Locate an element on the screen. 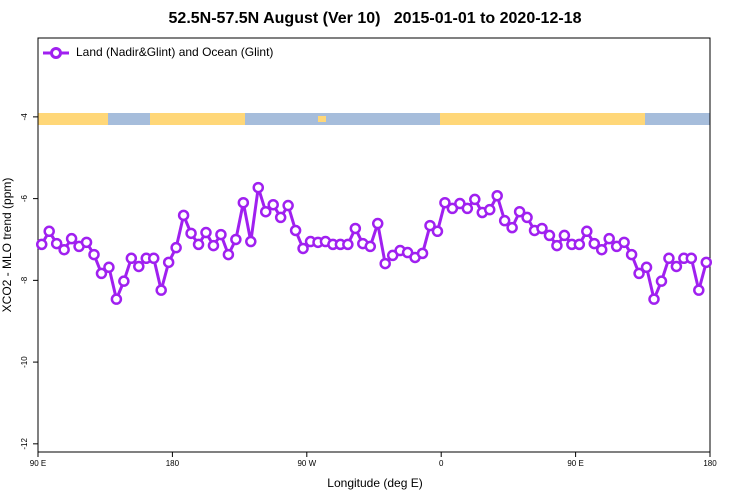 This screenshot has width=750, height=500. y-tick-label: -6 is located at coordinates (24, 199).